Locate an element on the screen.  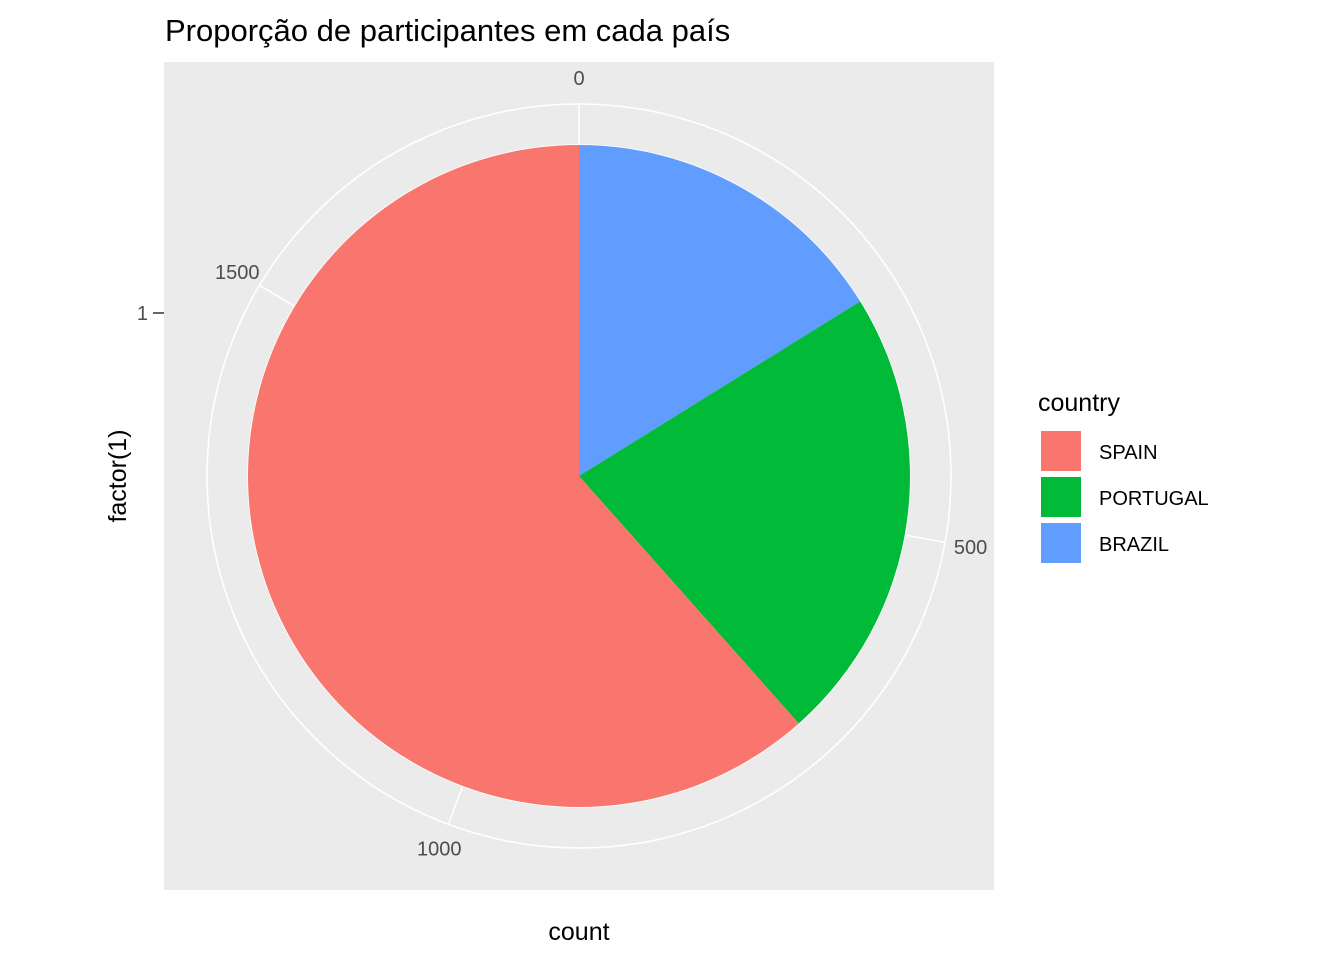
theta-tick-label: 1000 is located at coordinates (439, 850).